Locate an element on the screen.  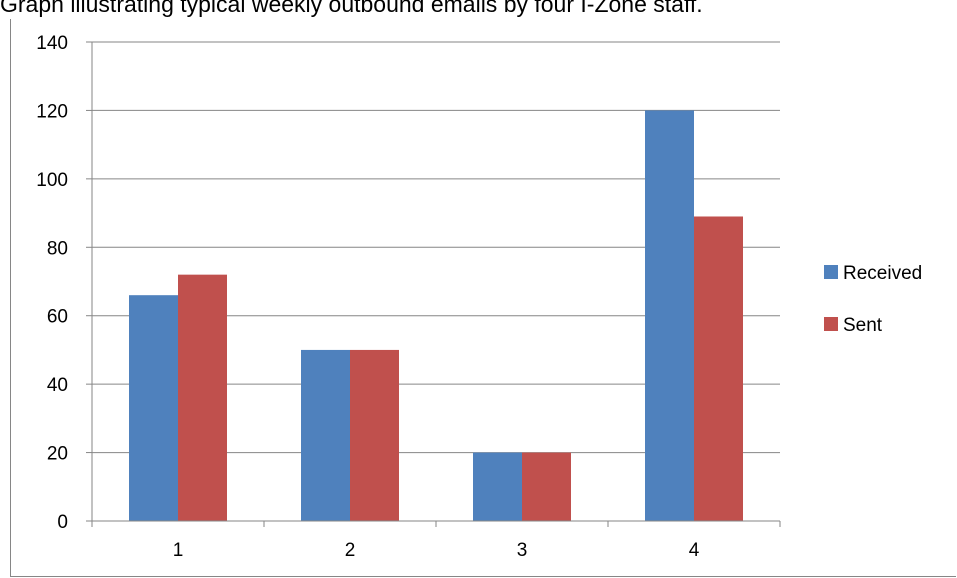
legend: Received Sent is located at coordinates (873, 299).